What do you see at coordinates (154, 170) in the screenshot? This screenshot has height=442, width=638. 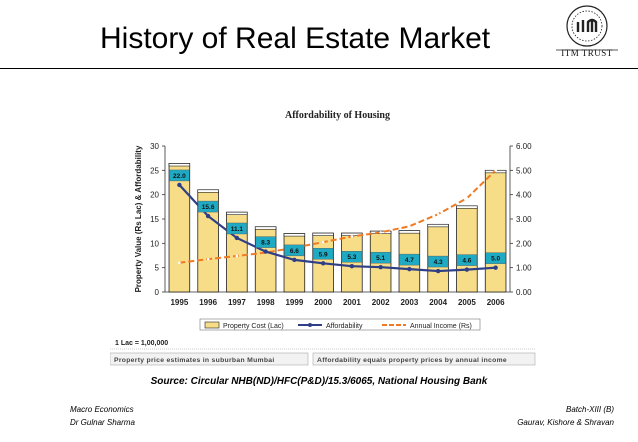 I see `y-tick-label: 25` at bounding box center [154, 170].